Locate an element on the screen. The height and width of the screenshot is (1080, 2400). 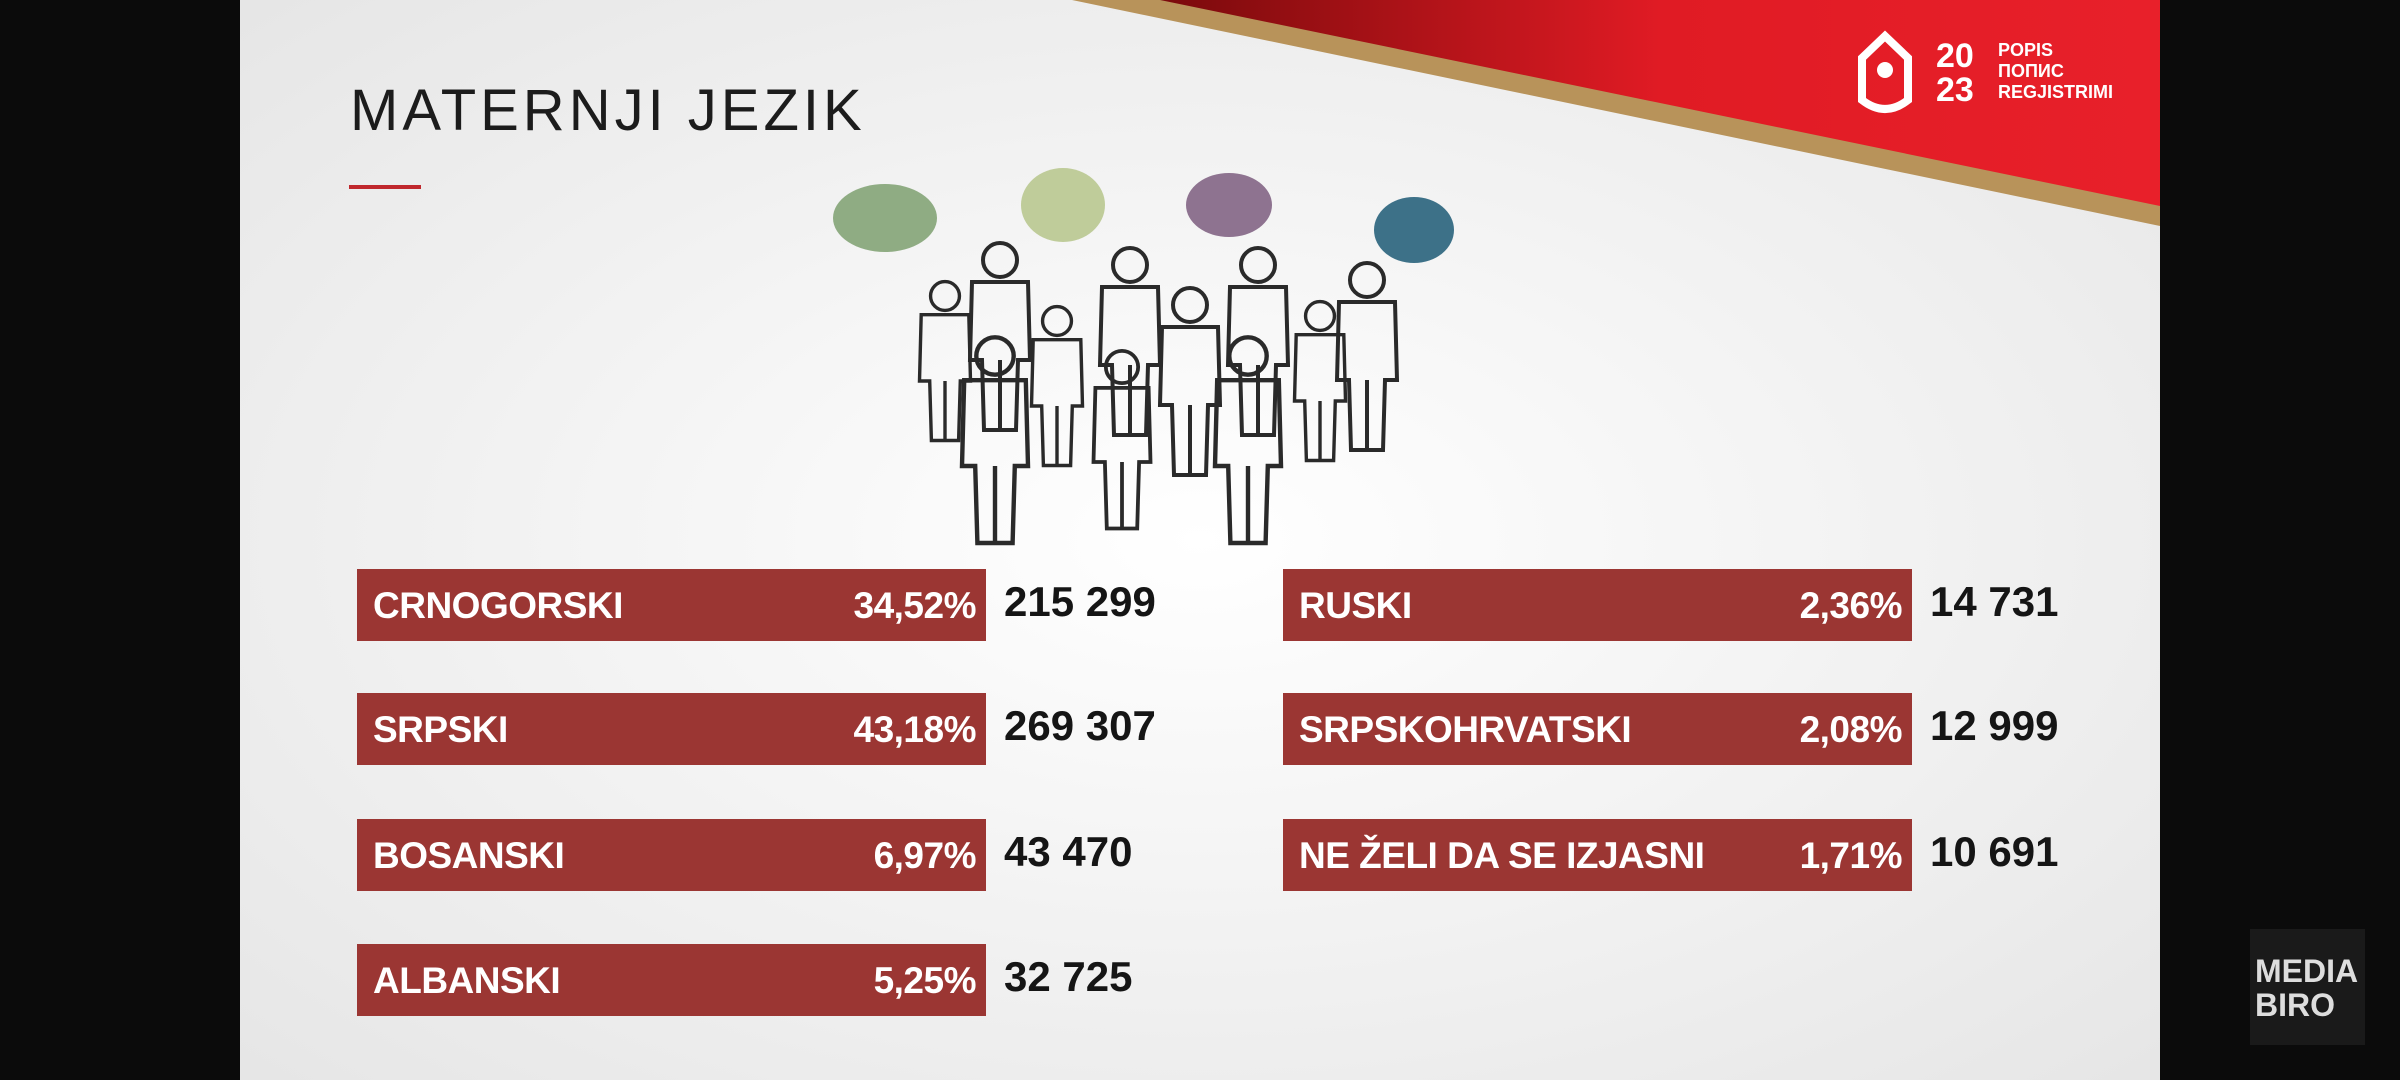
language-percent: 2,36% is located at coordinates (1851, 605).